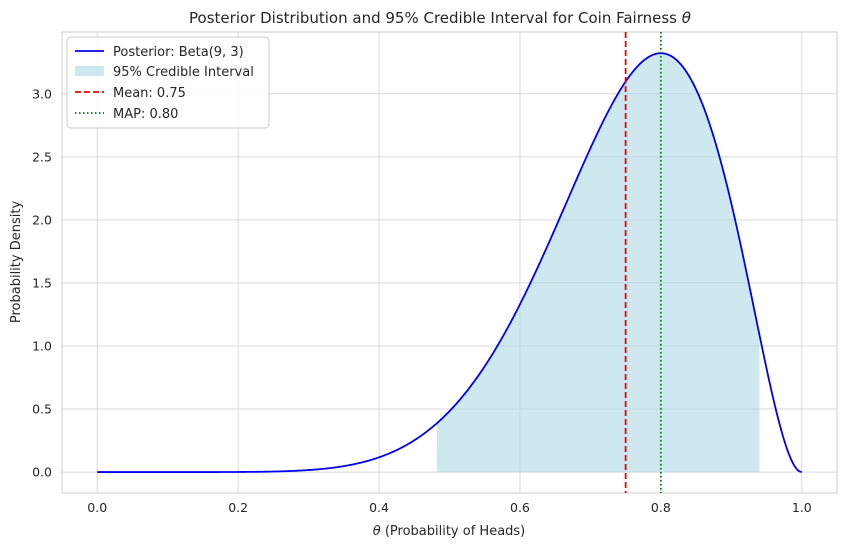  What do you see at coordinates (42, 472) in the screenshot?
I see `y-tick-label: 0.0` at bounding box center [42, 472].